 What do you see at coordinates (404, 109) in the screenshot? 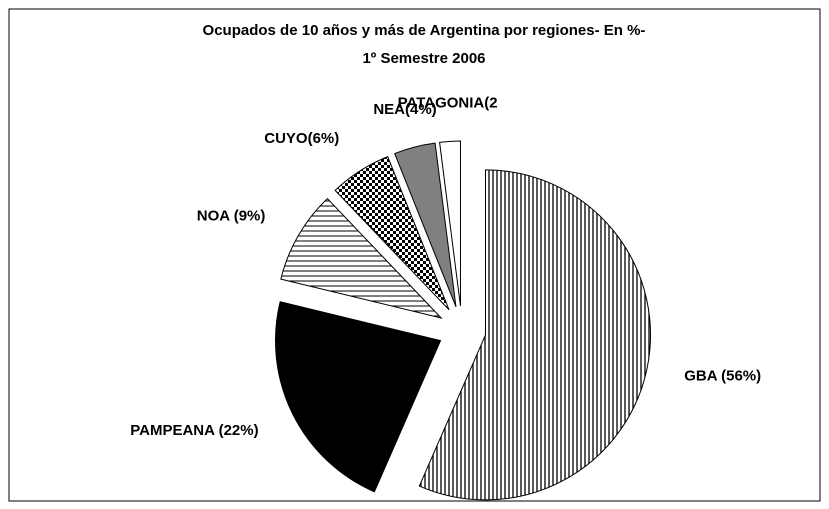
I see `data-label: NEA(4%)` at bounding box center [404, 109].